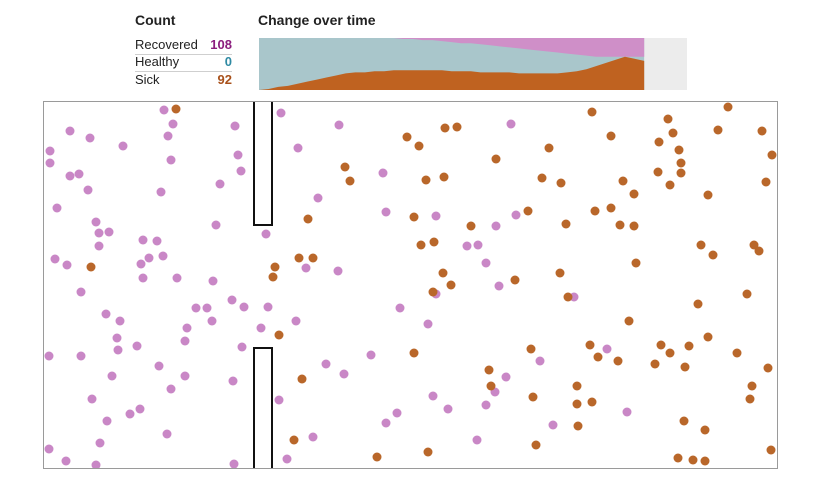  What do you see at coordinates (157, 61) in the screenshot?
I see `count-label-healthy: Healthy` at bounding box center [157, 61].